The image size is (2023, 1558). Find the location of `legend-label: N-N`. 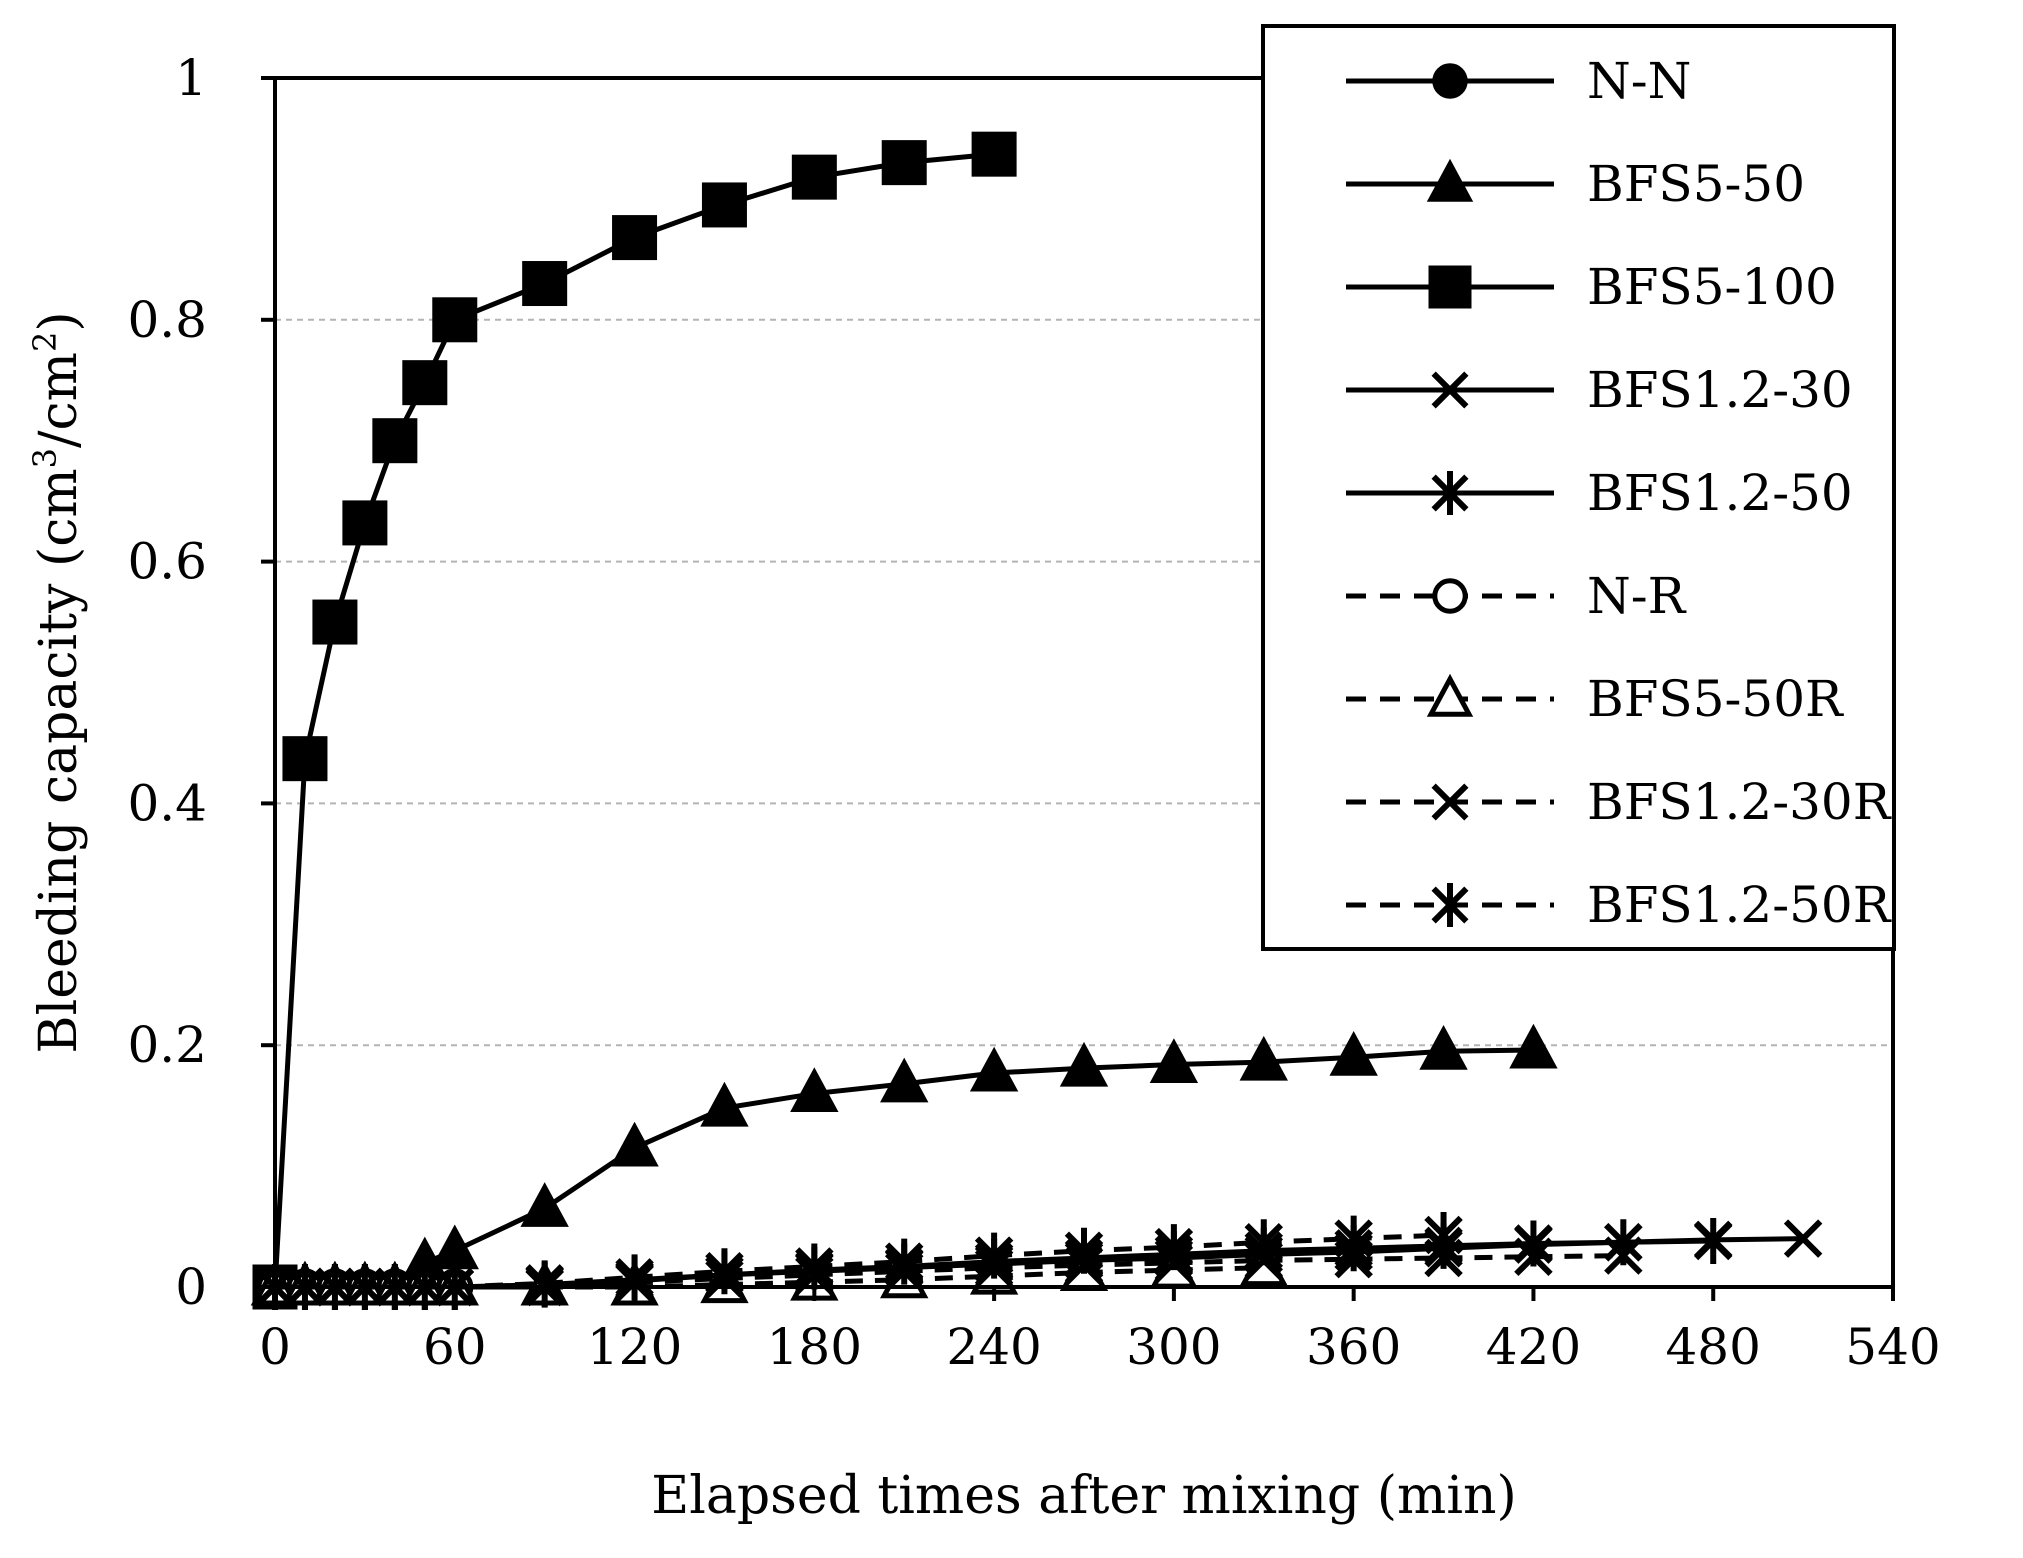

legend-label: N-N is located at coordinates (1639, 81).